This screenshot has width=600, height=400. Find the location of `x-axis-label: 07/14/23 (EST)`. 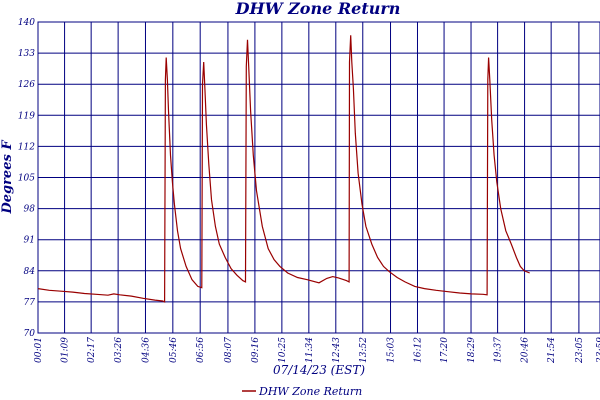

x-axis-label: 07/14/23 (EST) is located at coordinates (319, 370).